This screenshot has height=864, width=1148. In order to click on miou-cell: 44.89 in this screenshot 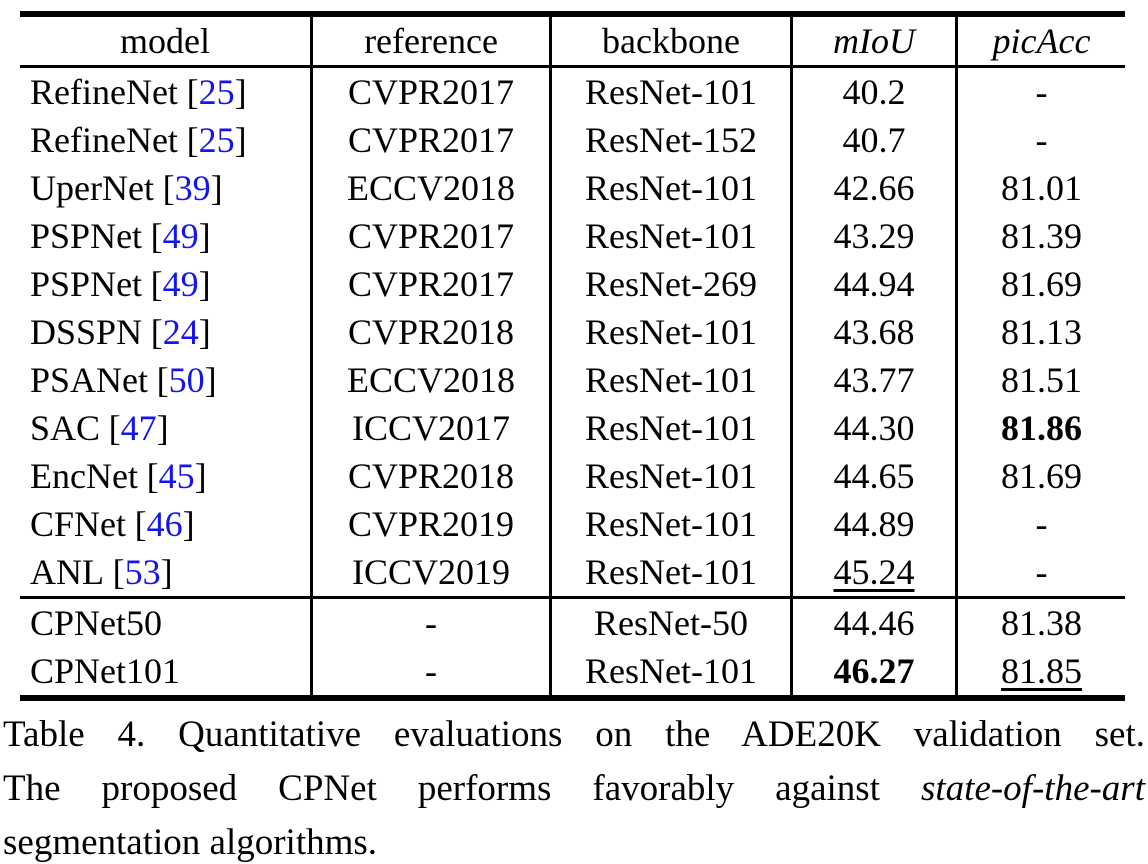, I will do `click(872, 524)`.